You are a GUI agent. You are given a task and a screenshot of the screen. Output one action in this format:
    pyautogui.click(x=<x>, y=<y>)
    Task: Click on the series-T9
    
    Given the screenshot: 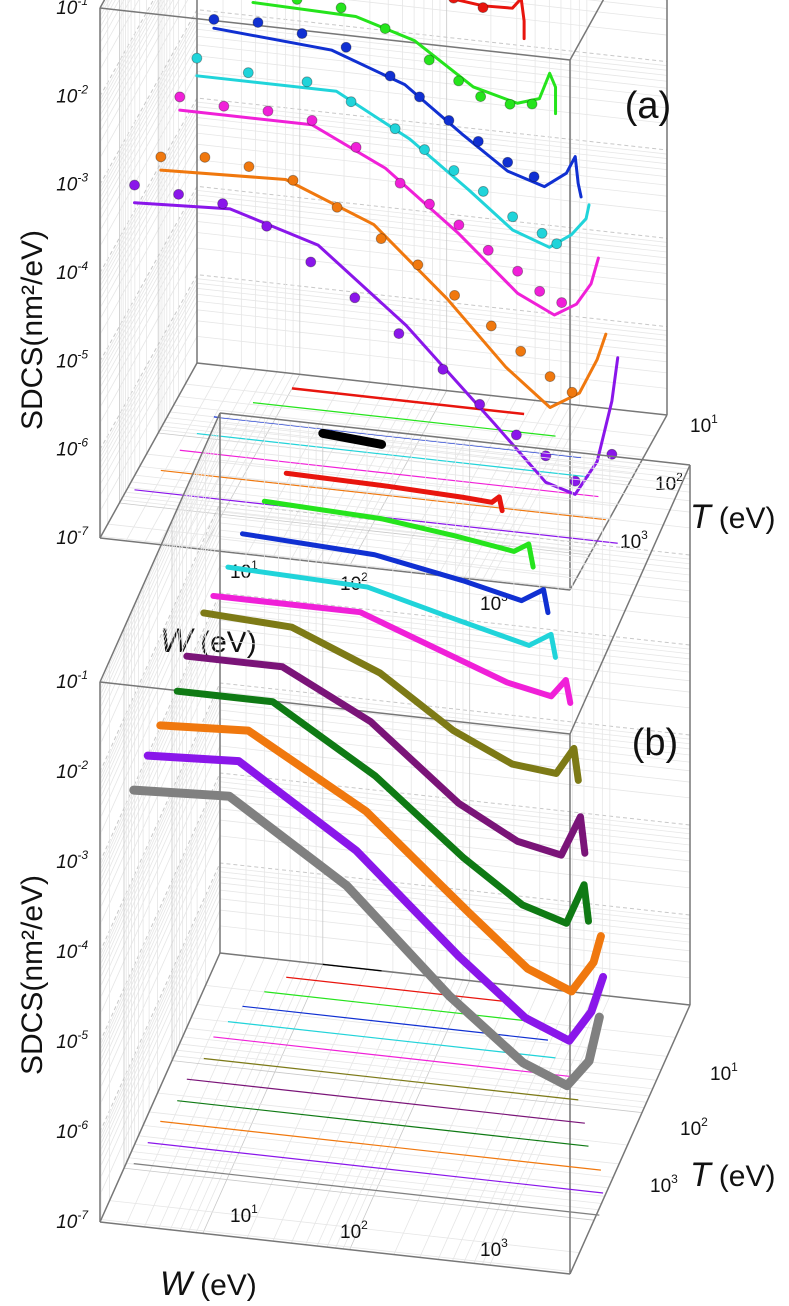 What is the action you would take?
    pyautogui.click(x=382, y=807)
    